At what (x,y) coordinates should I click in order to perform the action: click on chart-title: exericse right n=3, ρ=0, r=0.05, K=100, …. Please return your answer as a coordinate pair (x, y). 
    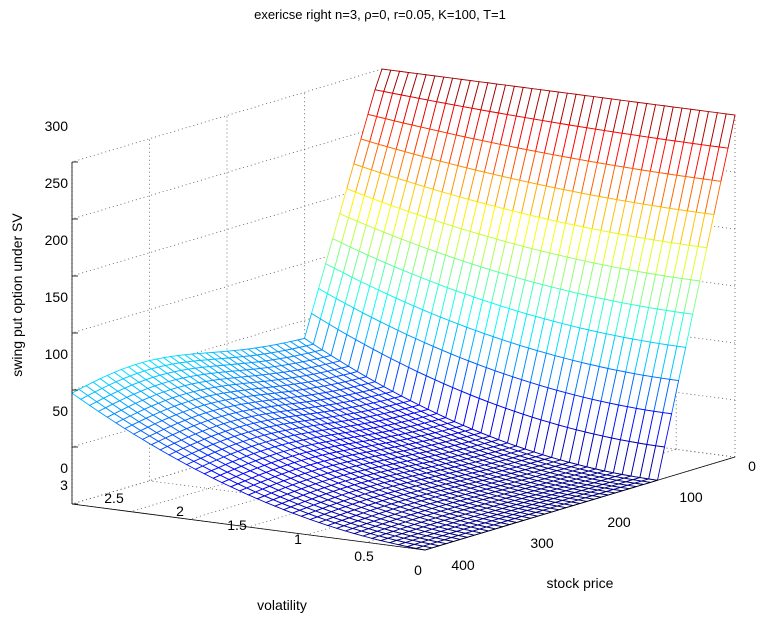
    Looking at the image, I should click on (380, 14).